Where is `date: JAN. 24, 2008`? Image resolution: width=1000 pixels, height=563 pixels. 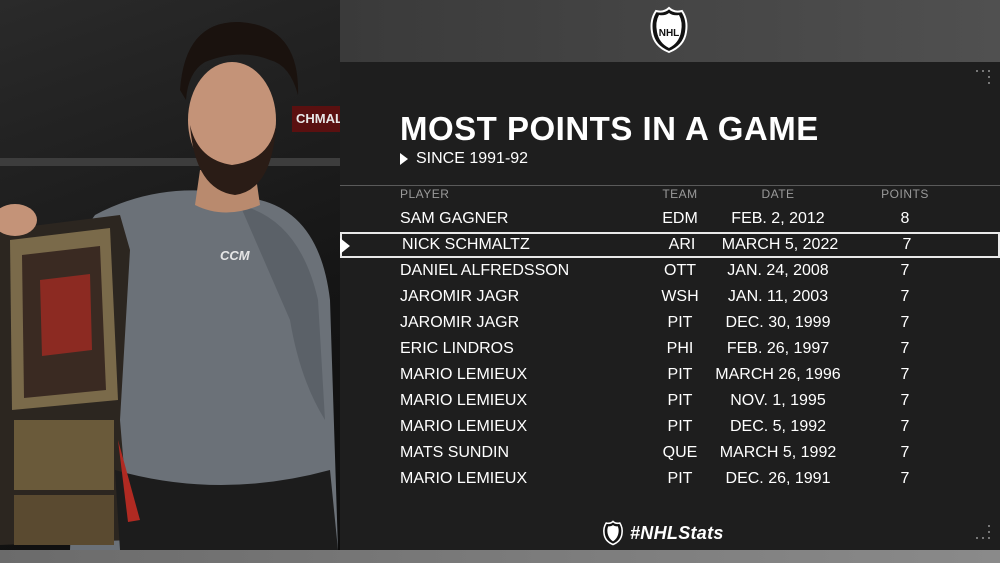
date: JAN. 24, 2008 is located at coordinates (778, 270).